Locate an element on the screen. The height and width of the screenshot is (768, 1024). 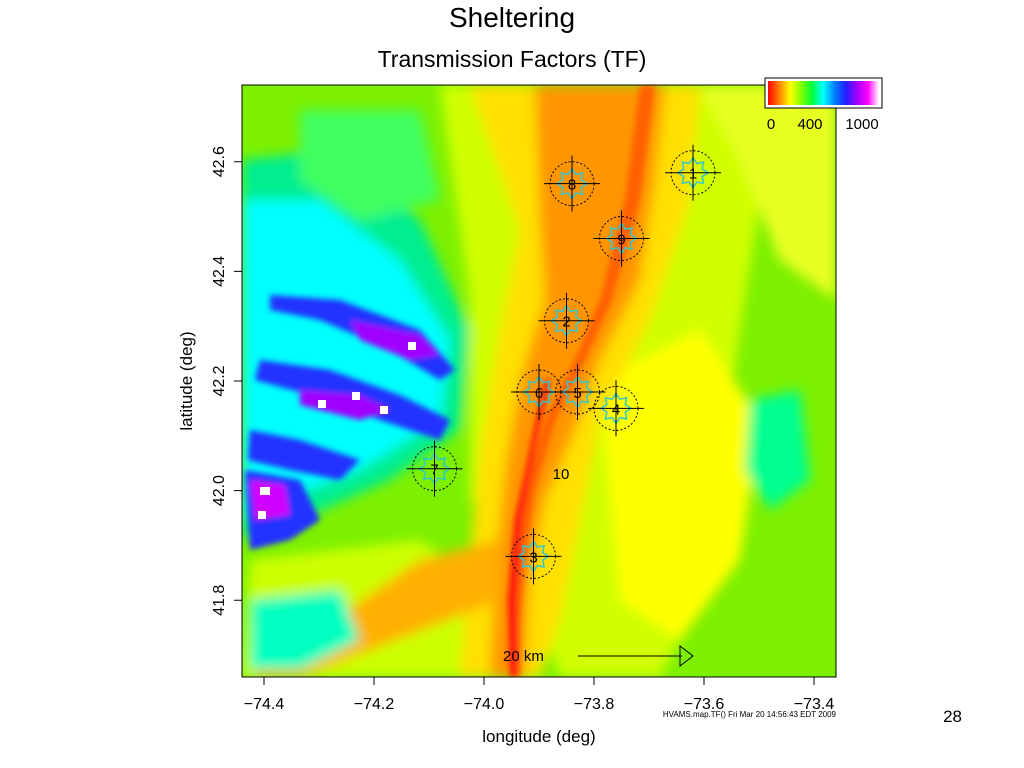
x-axis: −74.4 −74.2 −74.0 −73.8 −73.6 −73.4 is located at coordinates (539, 695).